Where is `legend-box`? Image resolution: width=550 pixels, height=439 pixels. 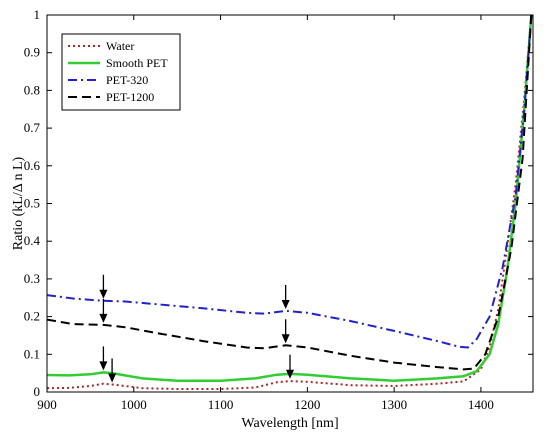
legend-box is located at coordinates (121, 72).